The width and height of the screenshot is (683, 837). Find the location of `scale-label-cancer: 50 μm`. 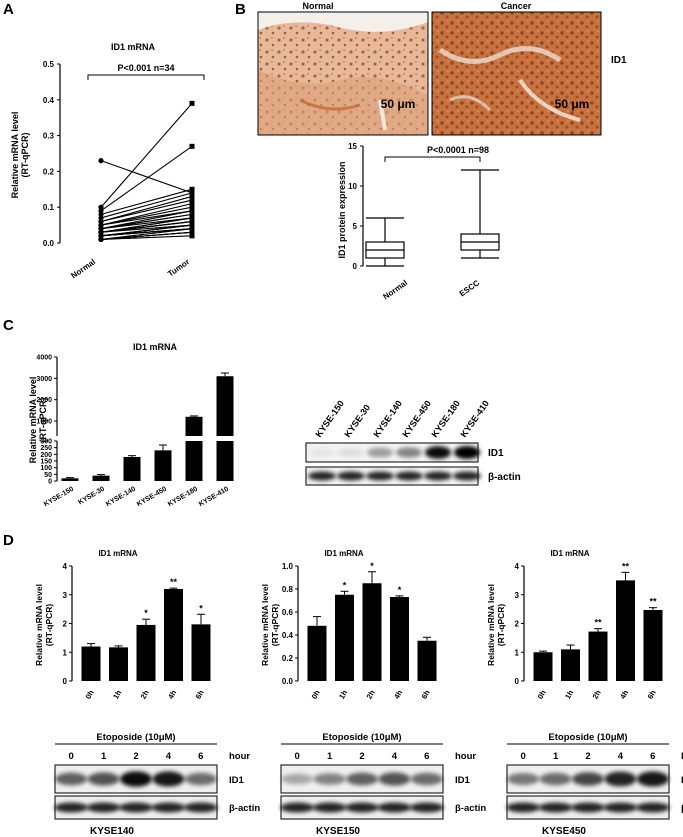

scale-label-cancer: 50 μm is located at coordinates (572, 104).